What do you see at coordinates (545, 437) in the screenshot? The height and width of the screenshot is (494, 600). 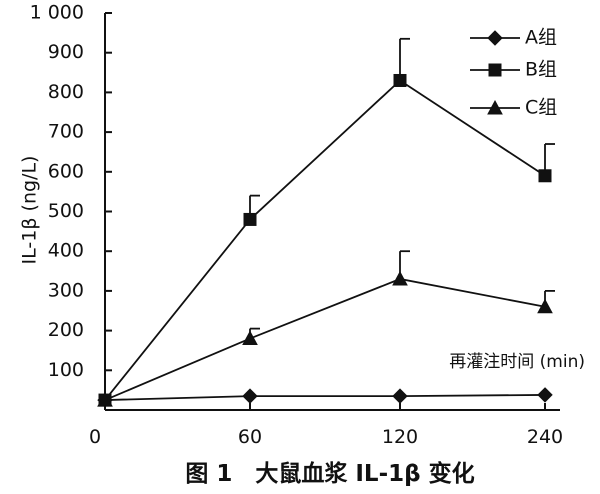 I see `x-tick-label: 240` at bounding box center [545, 437].